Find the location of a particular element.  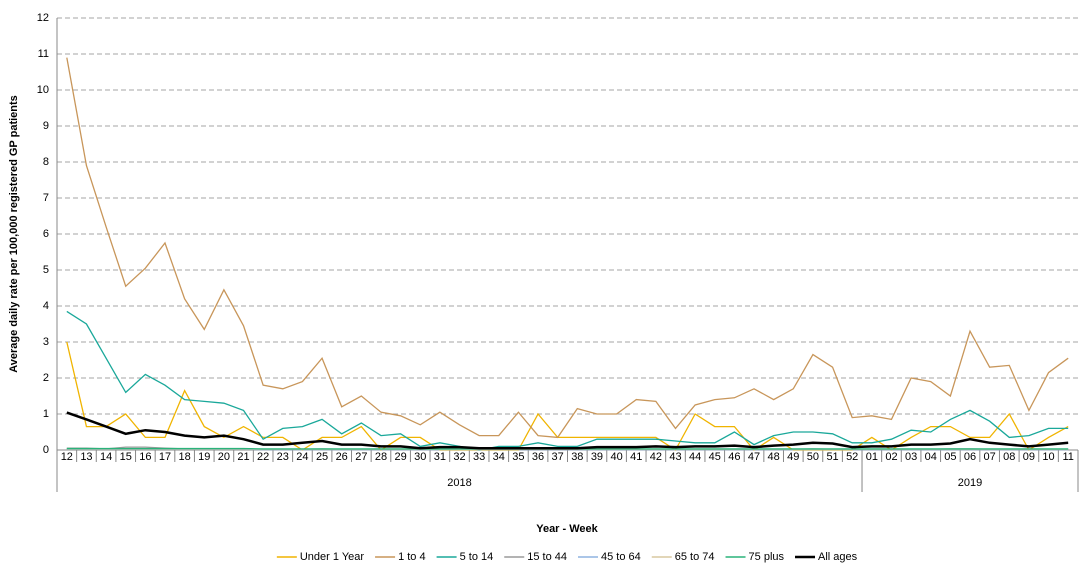

x-tick-label: 46 is located at coordinates (734, 457).